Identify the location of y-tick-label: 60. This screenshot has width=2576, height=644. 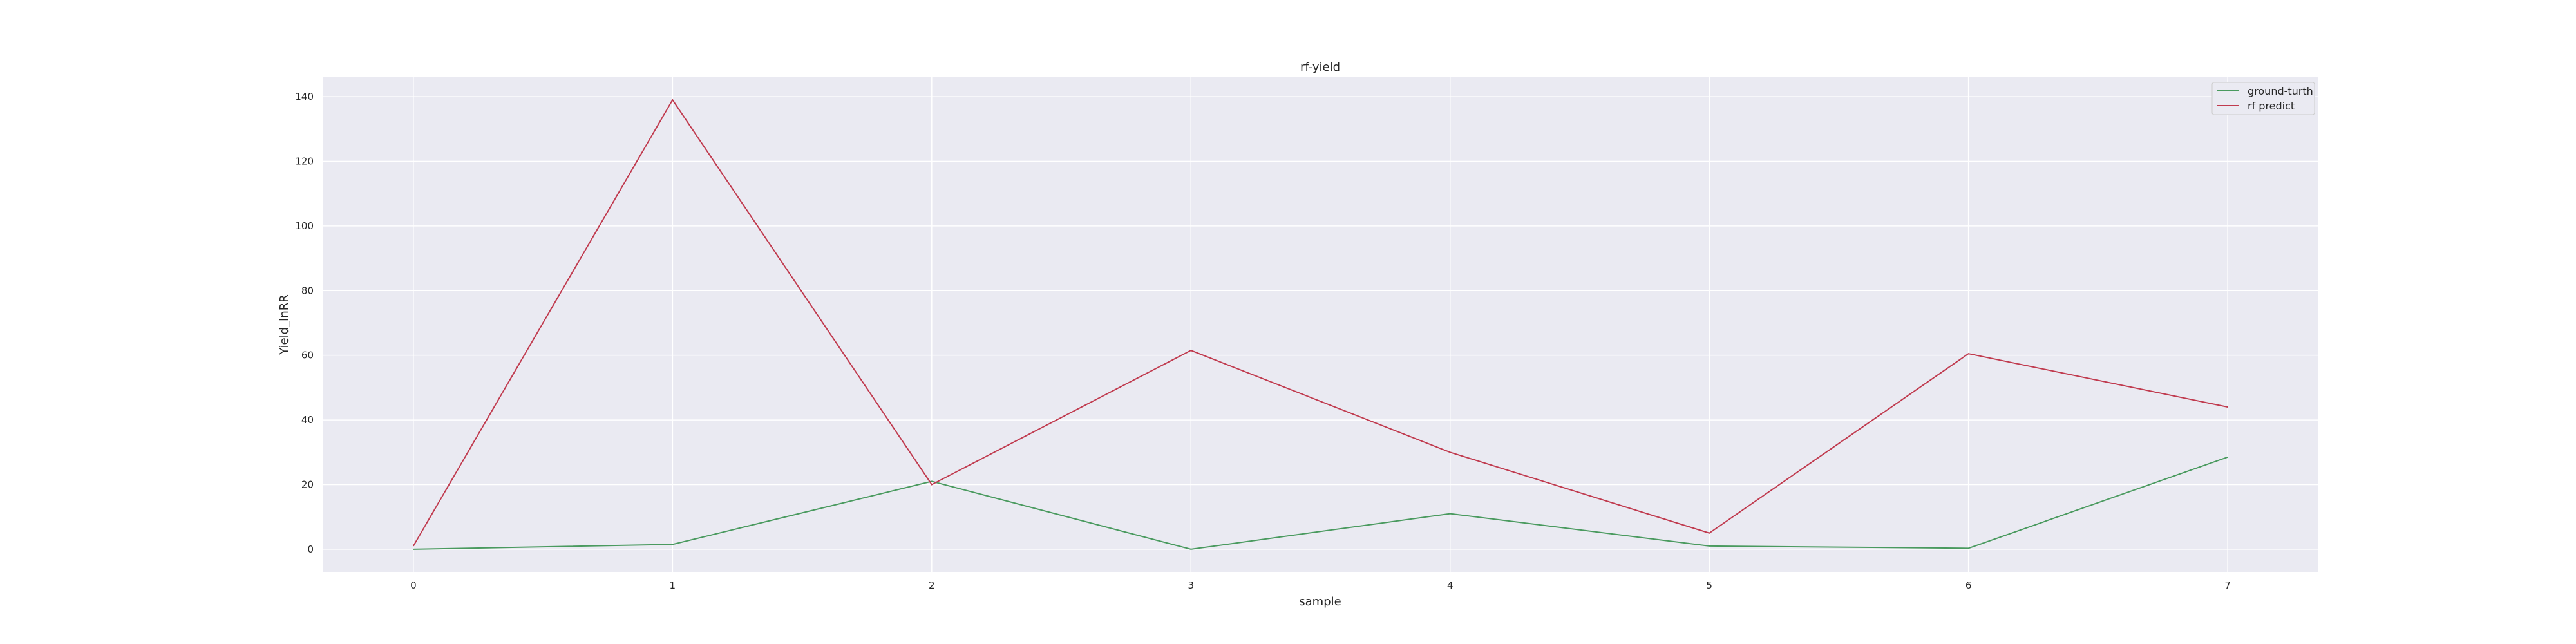
(307, 355).